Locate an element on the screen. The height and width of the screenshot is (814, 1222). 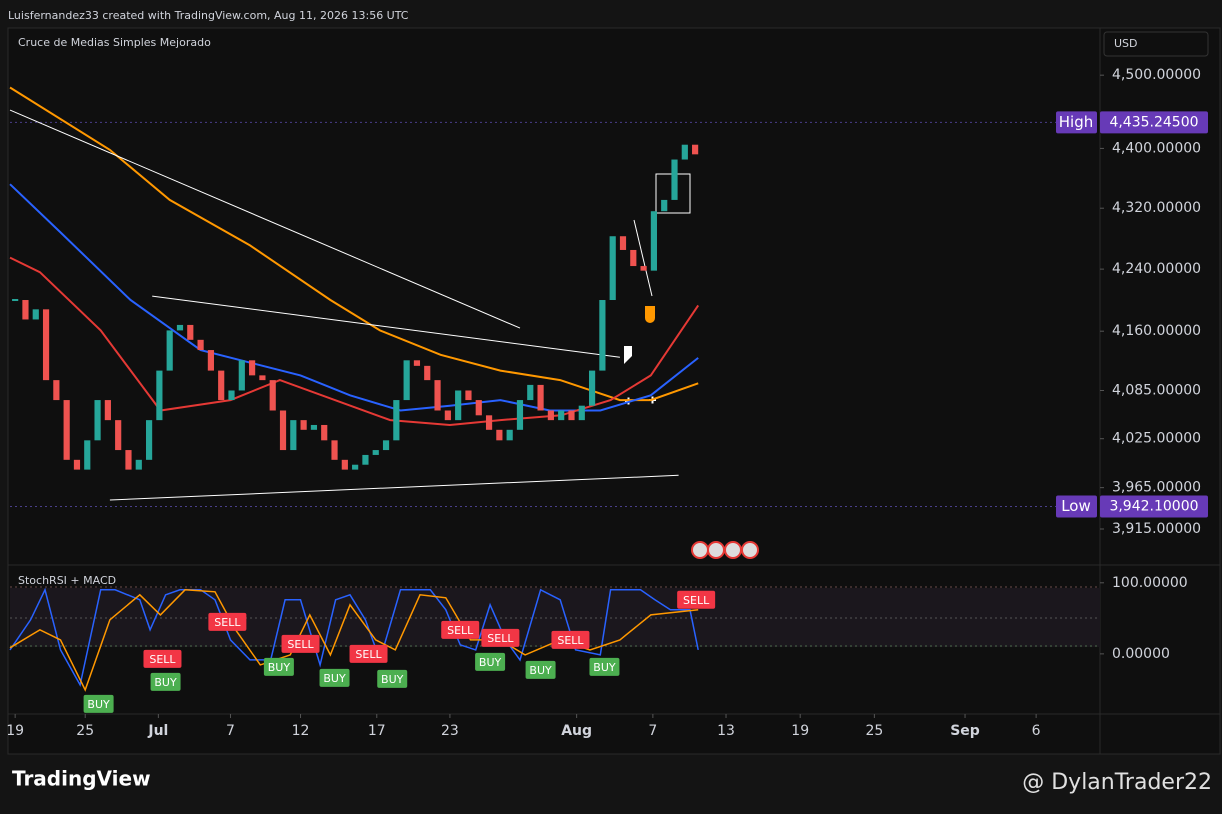
low-value-box is located at coordinates (1154, 506).